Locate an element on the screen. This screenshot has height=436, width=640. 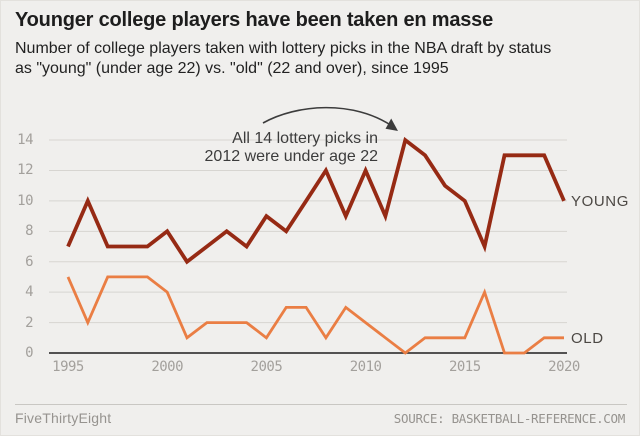
y-tick-label: 12 is located at coordinates (25, 170).